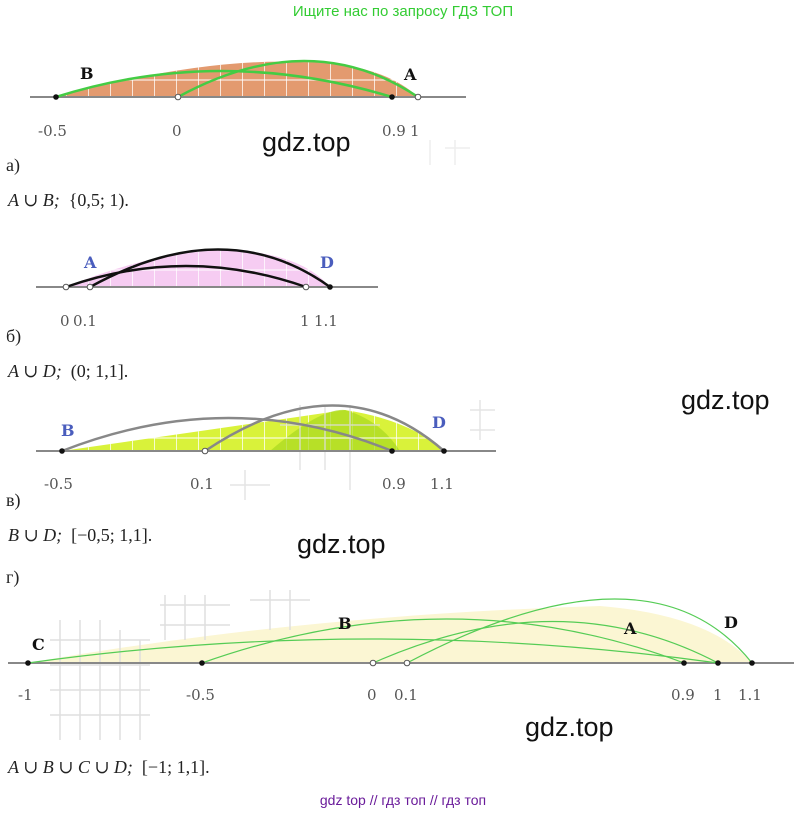  Describe the element at coordinates (403, 11) in the screenshot. I see `header-search-hint-link: Ищите нас по запросу ГДЗ ТОП` at that location.